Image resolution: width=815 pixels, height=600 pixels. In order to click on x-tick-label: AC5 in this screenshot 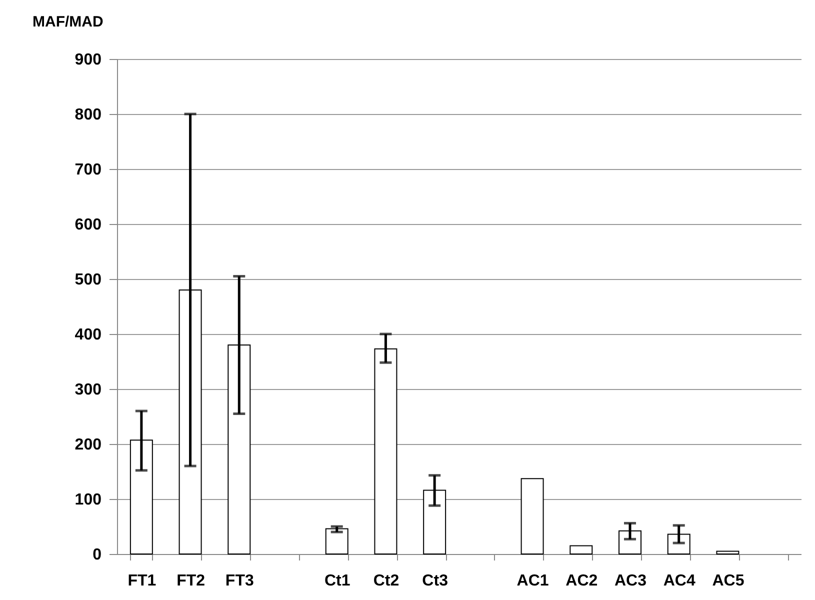, I will do `click(728, 581)`.